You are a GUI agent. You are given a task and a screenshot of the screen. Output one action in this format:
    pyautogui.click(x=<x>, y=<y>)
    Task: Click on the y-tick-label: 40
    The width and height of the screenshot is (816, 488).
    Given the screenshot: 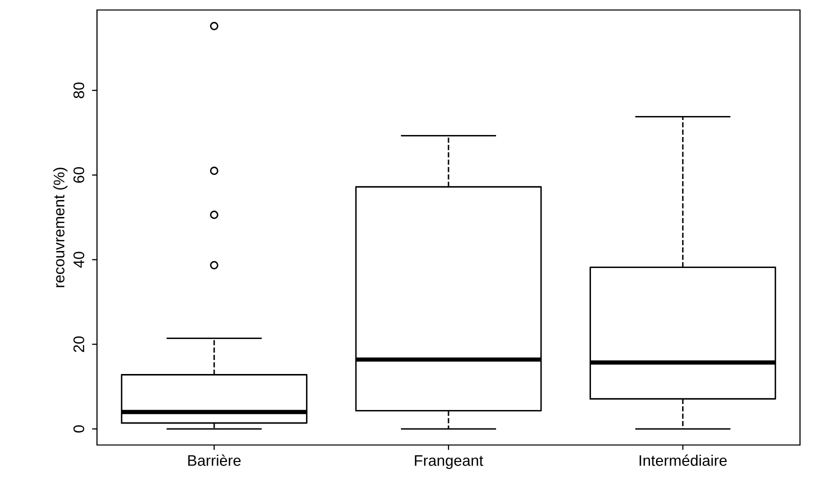 What is the action you would take?
    pyautogui.click(x=78, y=260)
    